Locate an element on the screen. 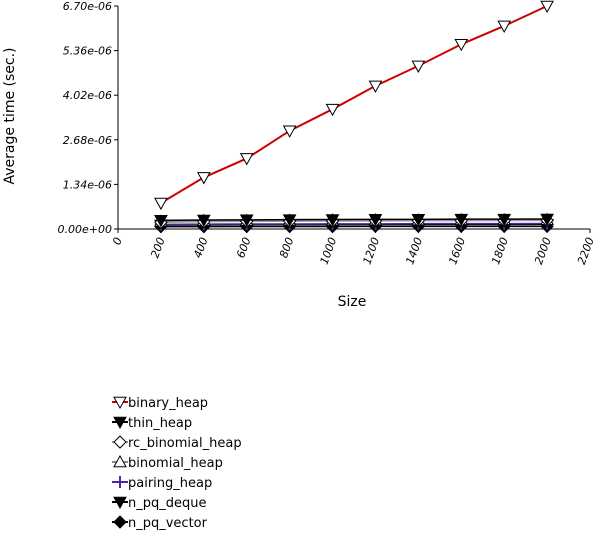 This screenshot has height=533, width=602. x-tick-label: 0 is located at coordinates (117, 241).